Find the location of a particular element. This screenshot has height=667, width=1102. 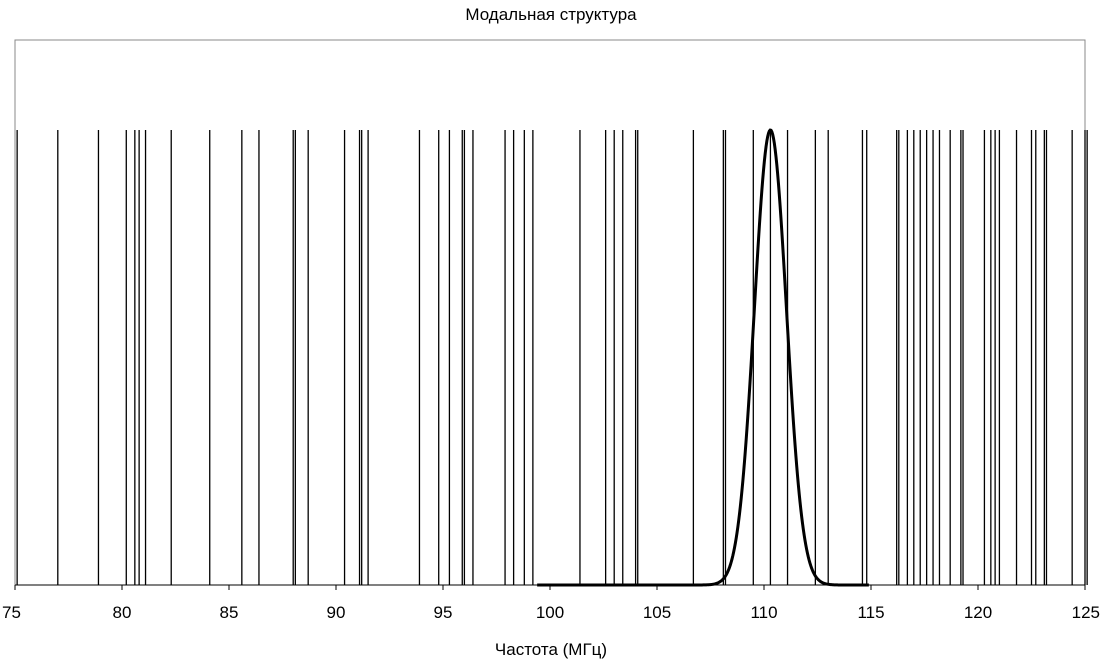

x-axis-label: Частота (МГц) is located at coordinates (551, 649).